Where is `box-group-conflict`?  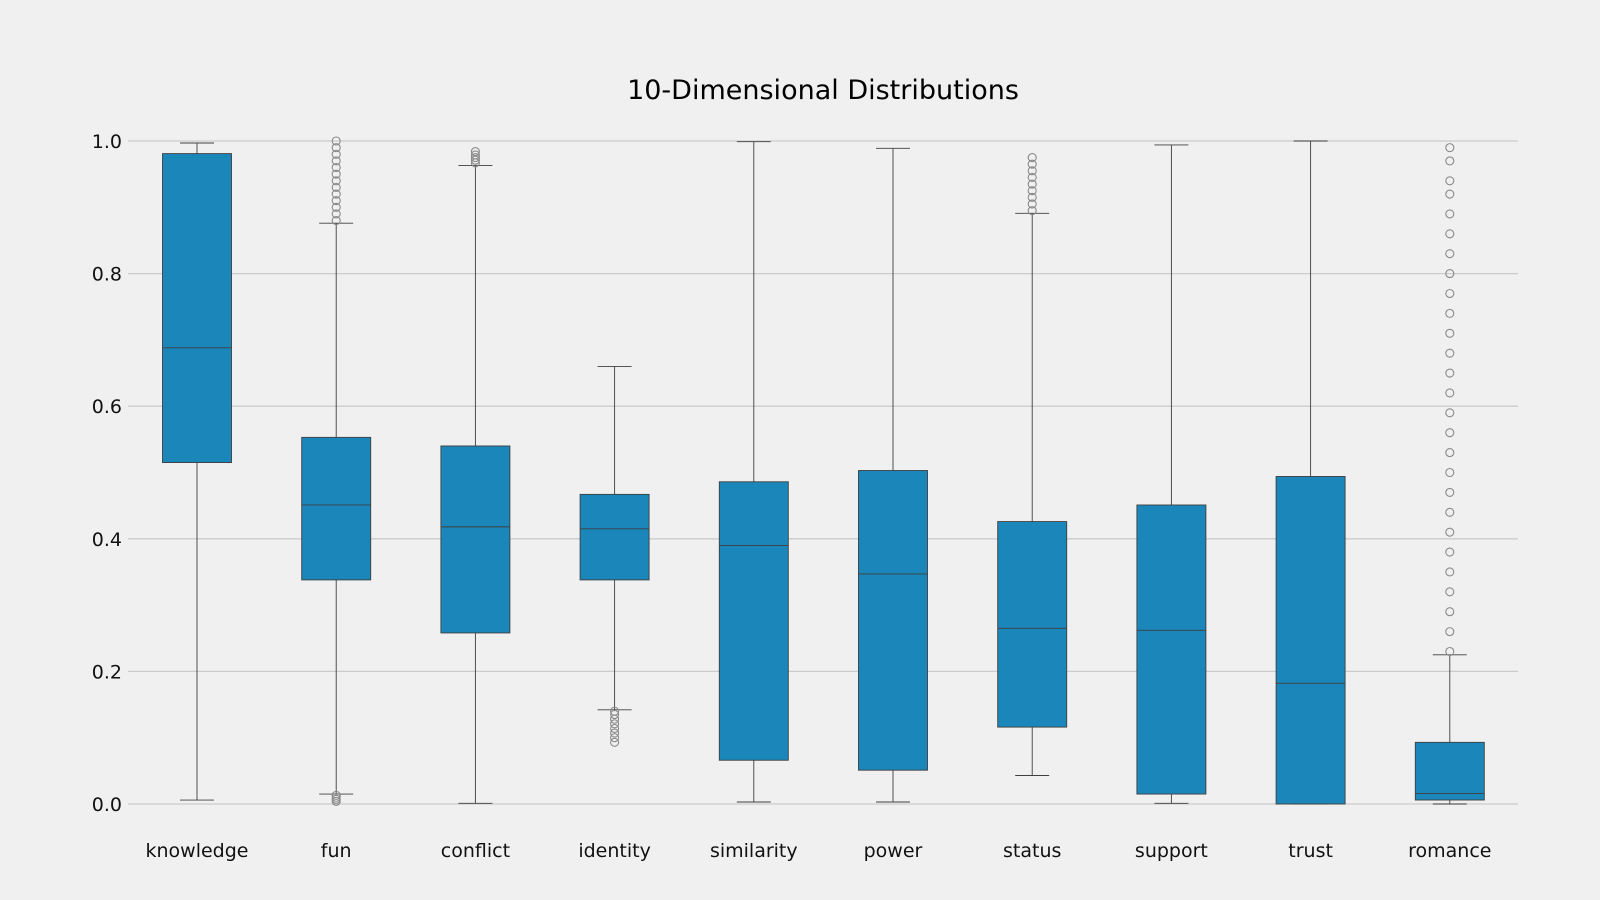 box-group-conflict is located at coordinates (475, 475).